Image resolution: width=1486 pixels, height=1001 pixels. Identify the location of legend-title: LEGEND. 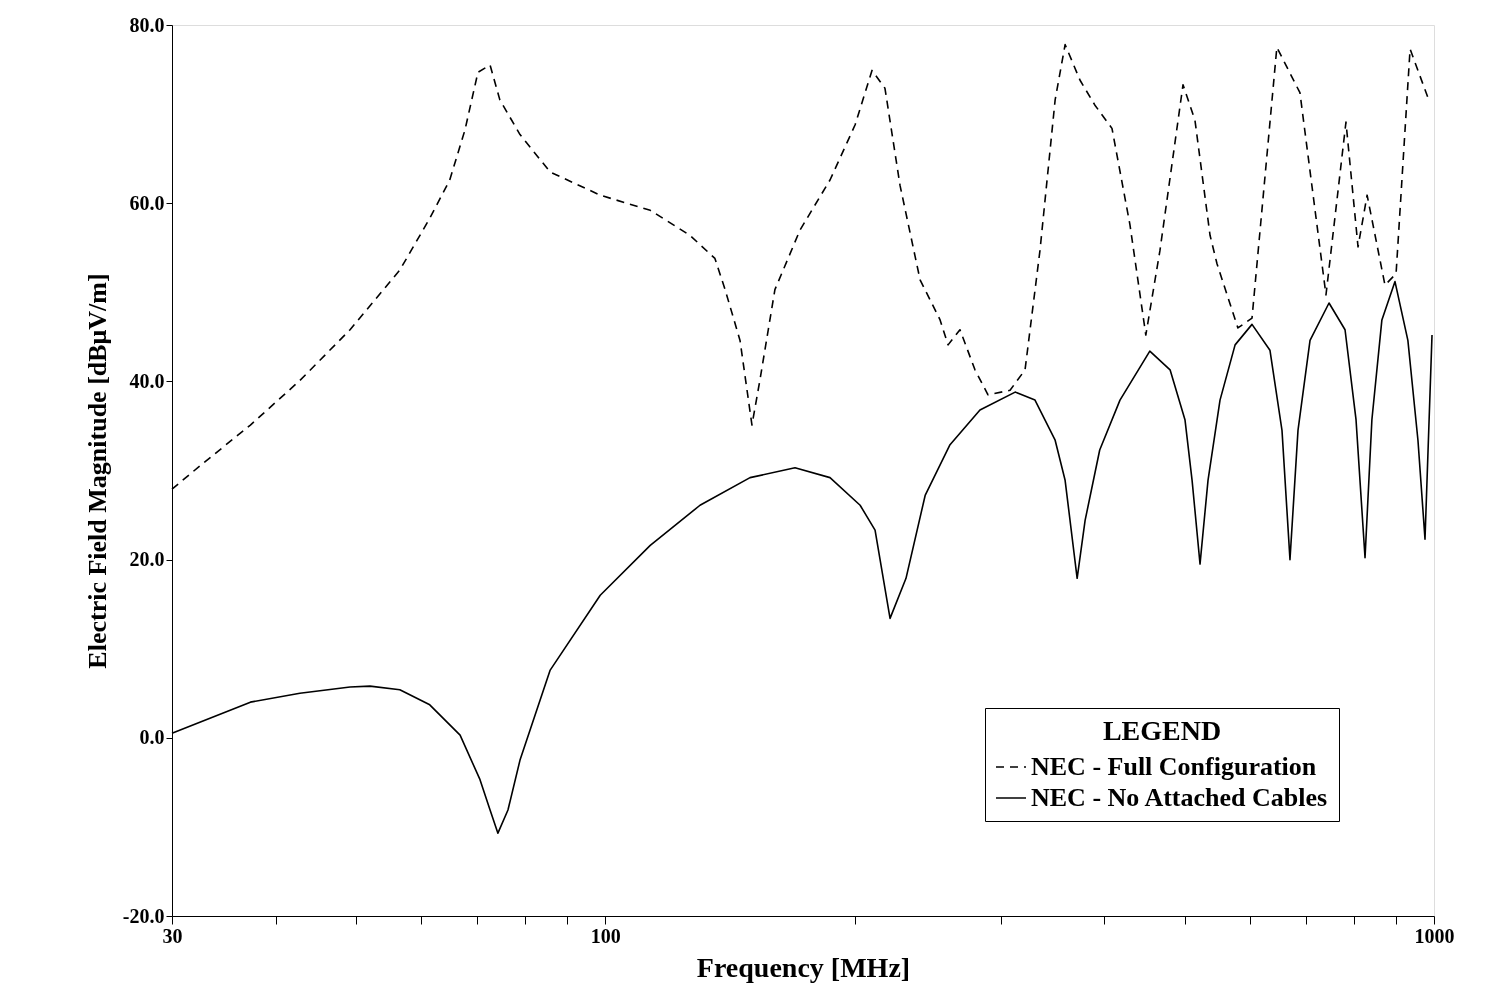
(1162, 730).